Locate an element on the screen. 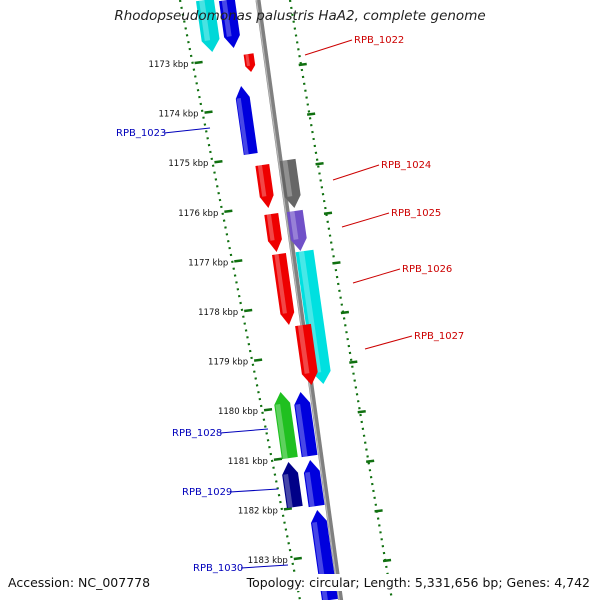  kbp-label: 1173 kbp is located at coordinates (169, 65).